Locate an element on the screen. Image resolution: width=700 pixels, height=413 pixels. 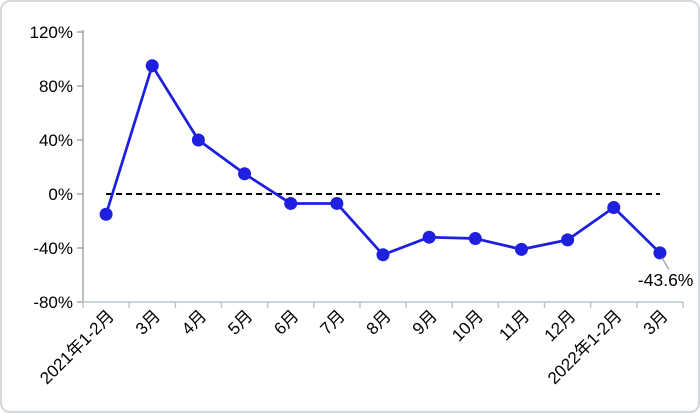
annotation-label: -43.6% is located at coordinates (665, 280).